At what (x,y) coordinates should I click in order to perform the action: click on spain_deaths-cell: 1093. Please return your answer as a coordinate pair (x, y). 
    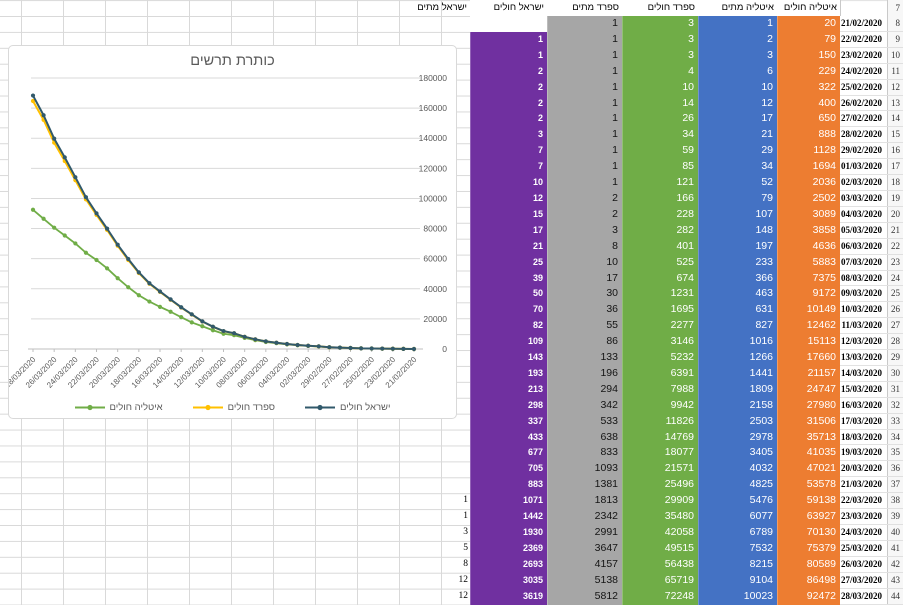
    Looking at the image, I should click on (584, 469).